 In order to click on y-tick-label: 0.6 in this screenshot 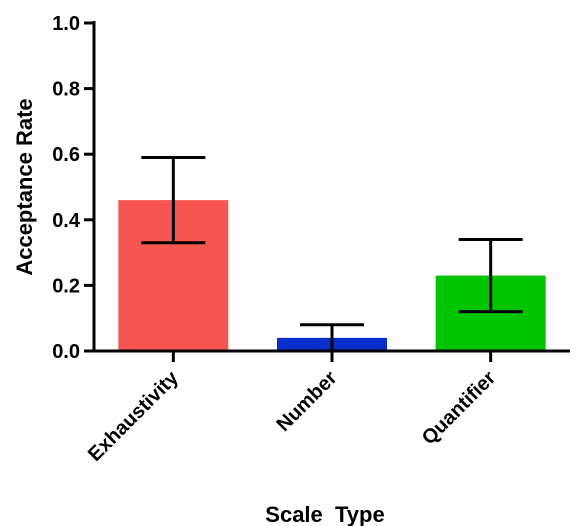, I will do `click(66, 155)`.